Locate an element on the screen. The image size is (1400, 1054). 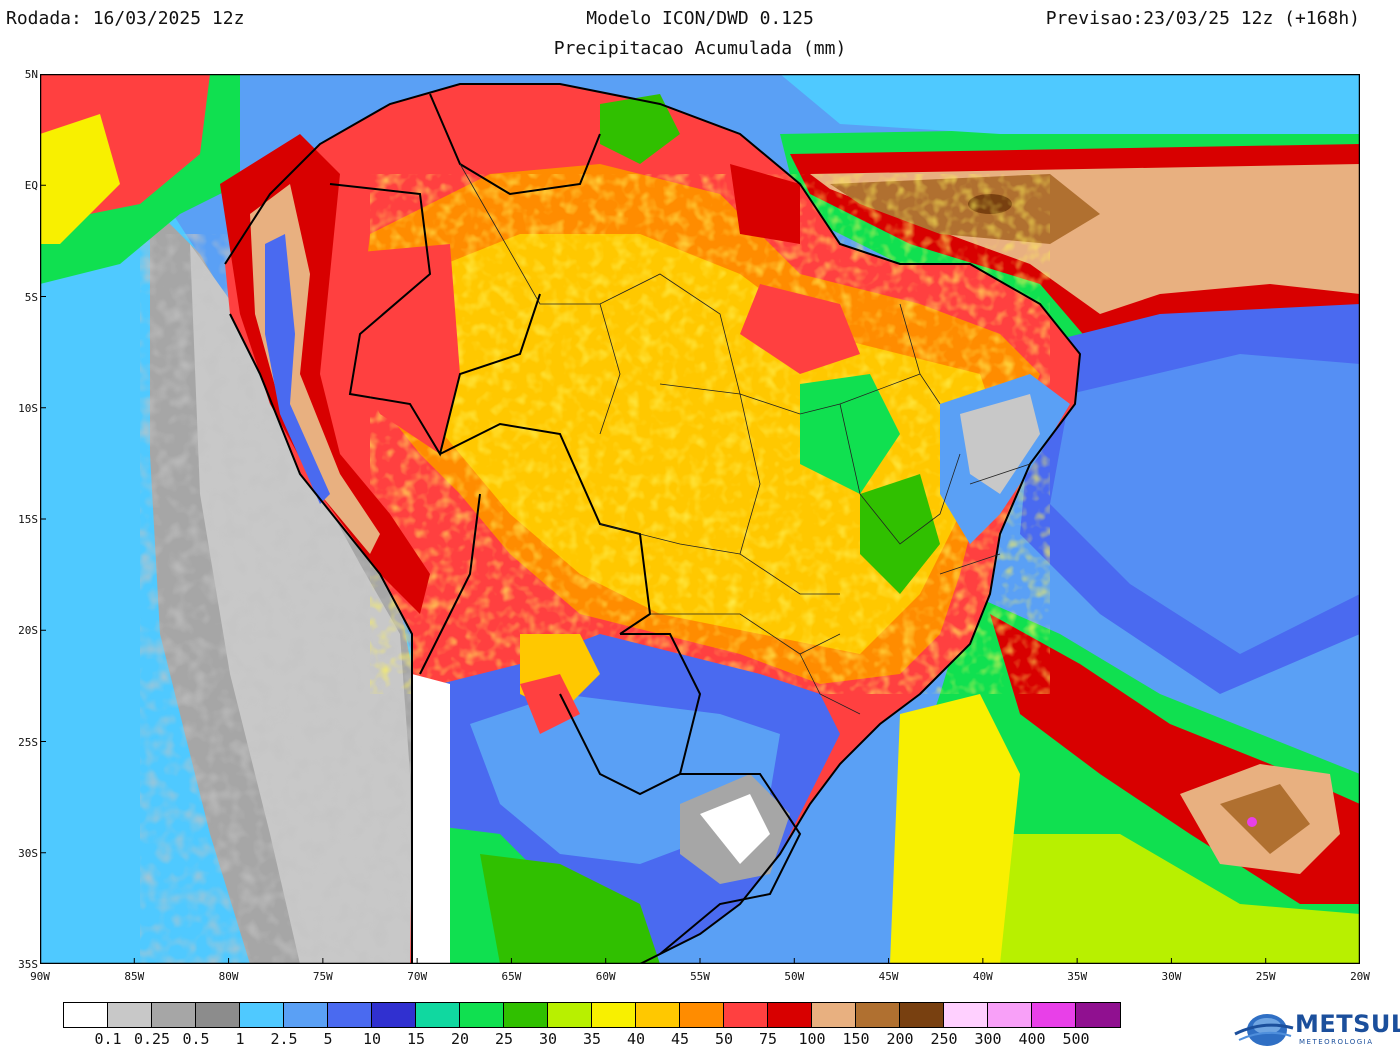
lon-label: 30W is located at coordinates (1171, 976).